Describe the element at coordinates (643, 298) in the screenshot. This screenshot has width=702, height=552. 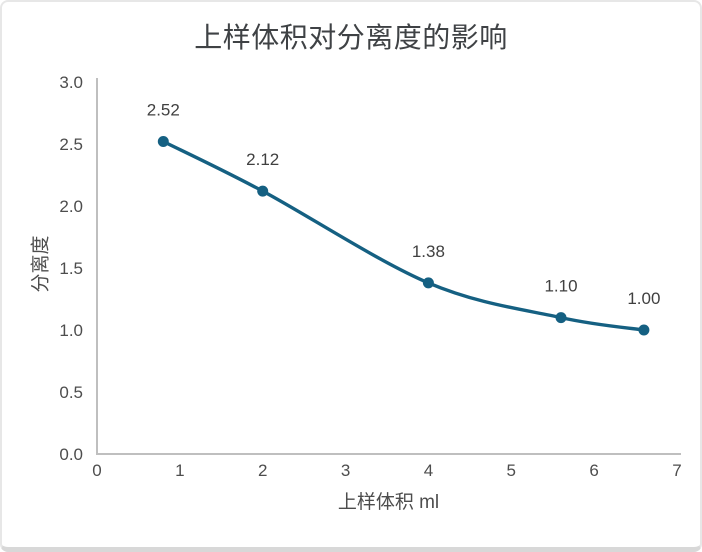
I see `data-point-label: 1.00` at that location.